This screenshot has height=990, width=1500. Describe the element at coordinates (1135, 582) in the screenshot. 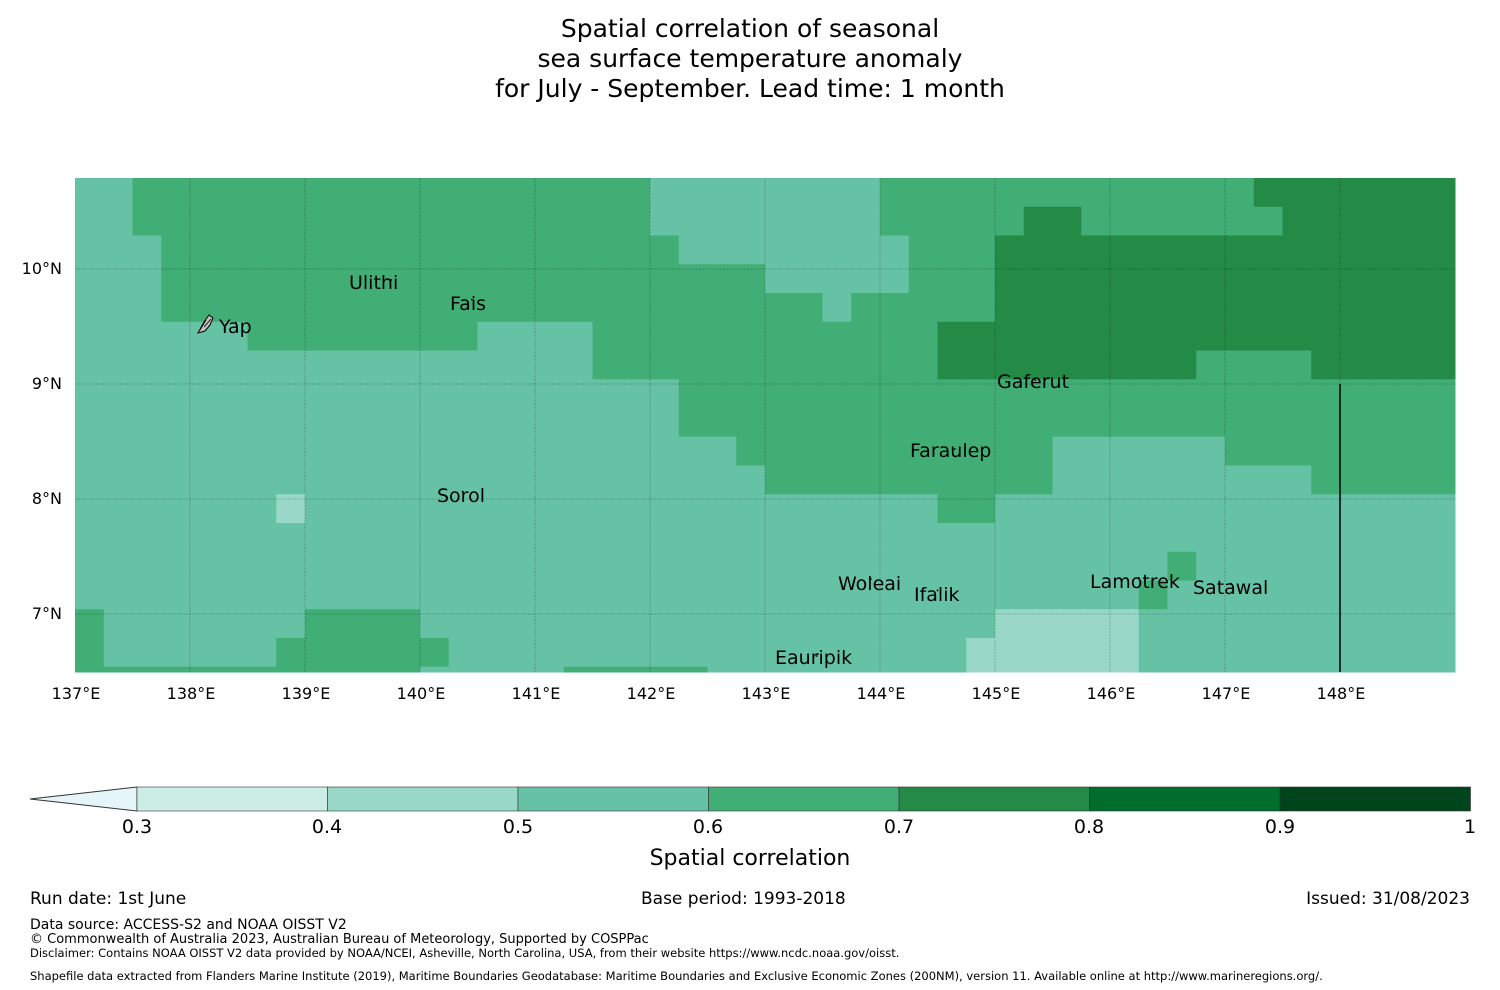

I see `place-label-lamotrek: Lamotrek` at that location.